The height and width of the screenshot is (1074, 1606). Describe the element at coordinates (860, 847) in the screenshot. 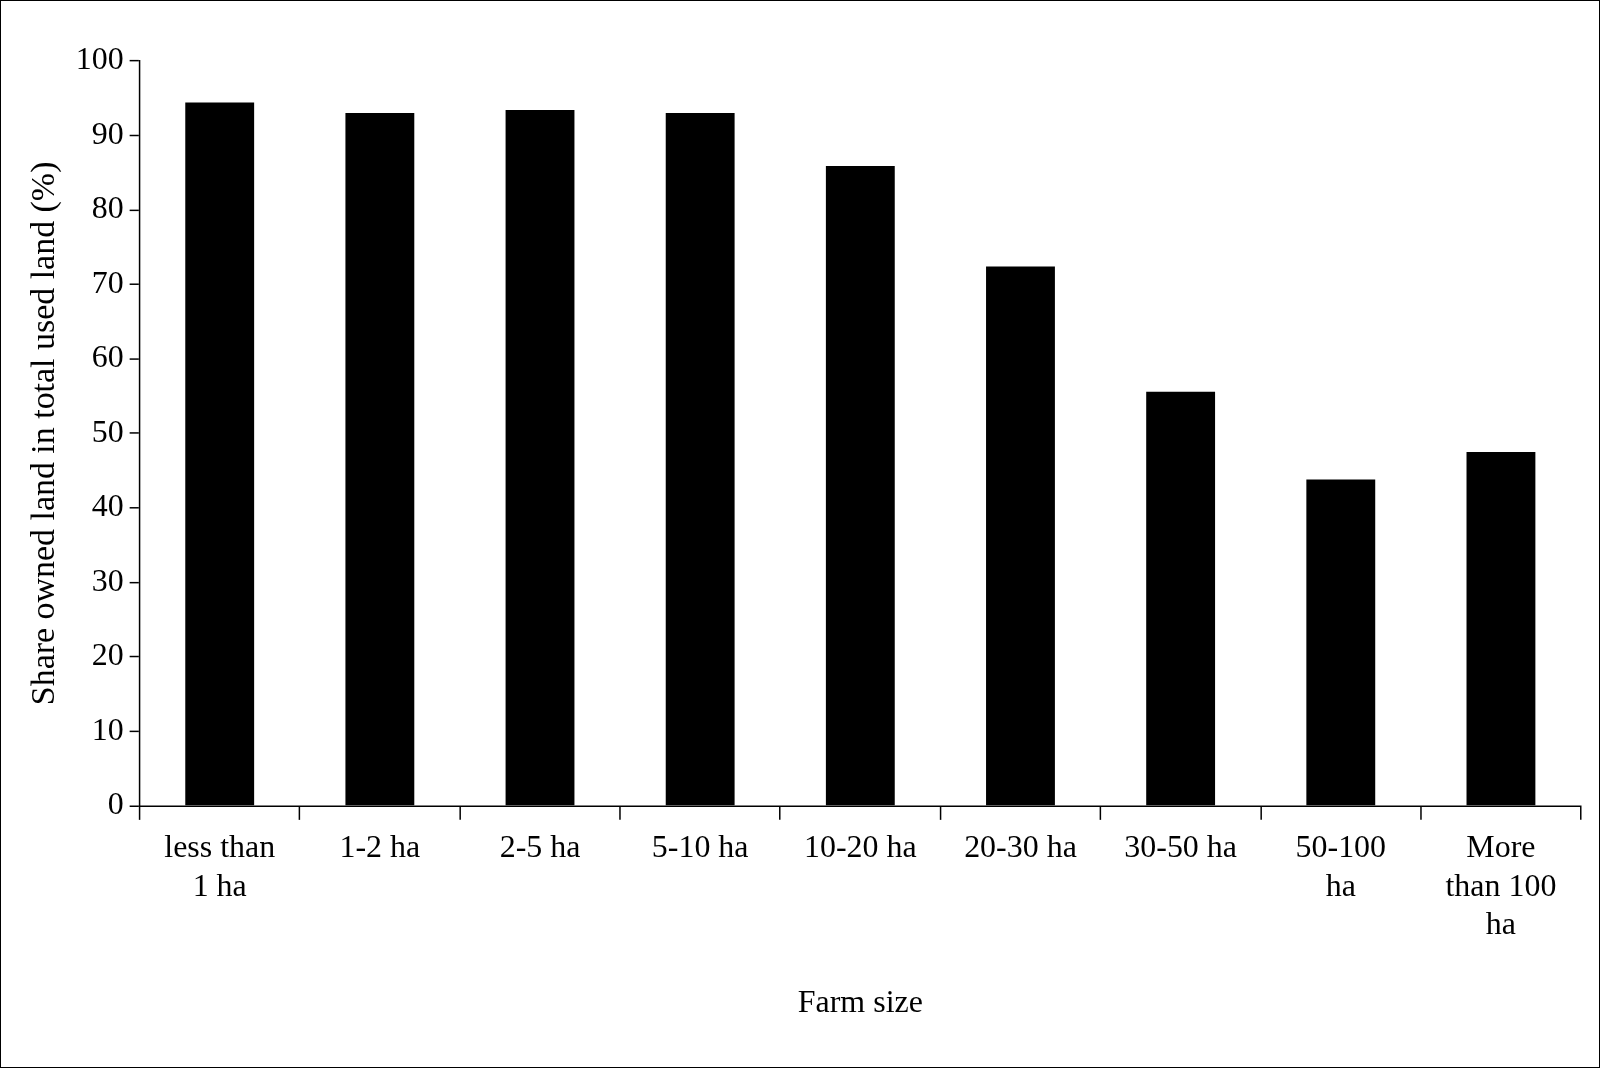

I see `x-tick-label: 10-20 ha` at that location.